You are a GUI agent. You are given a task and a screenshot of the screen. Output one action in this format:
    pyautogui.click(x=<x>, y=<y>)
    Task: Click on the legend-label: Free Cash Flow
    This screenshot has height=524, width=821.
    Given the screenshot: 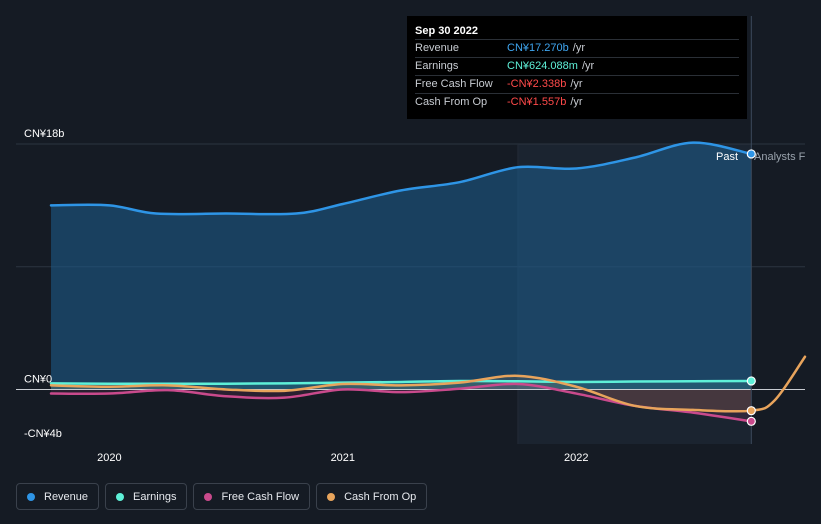 What is the action you would take?
    pyautogui.click(x=260, y=496)
    